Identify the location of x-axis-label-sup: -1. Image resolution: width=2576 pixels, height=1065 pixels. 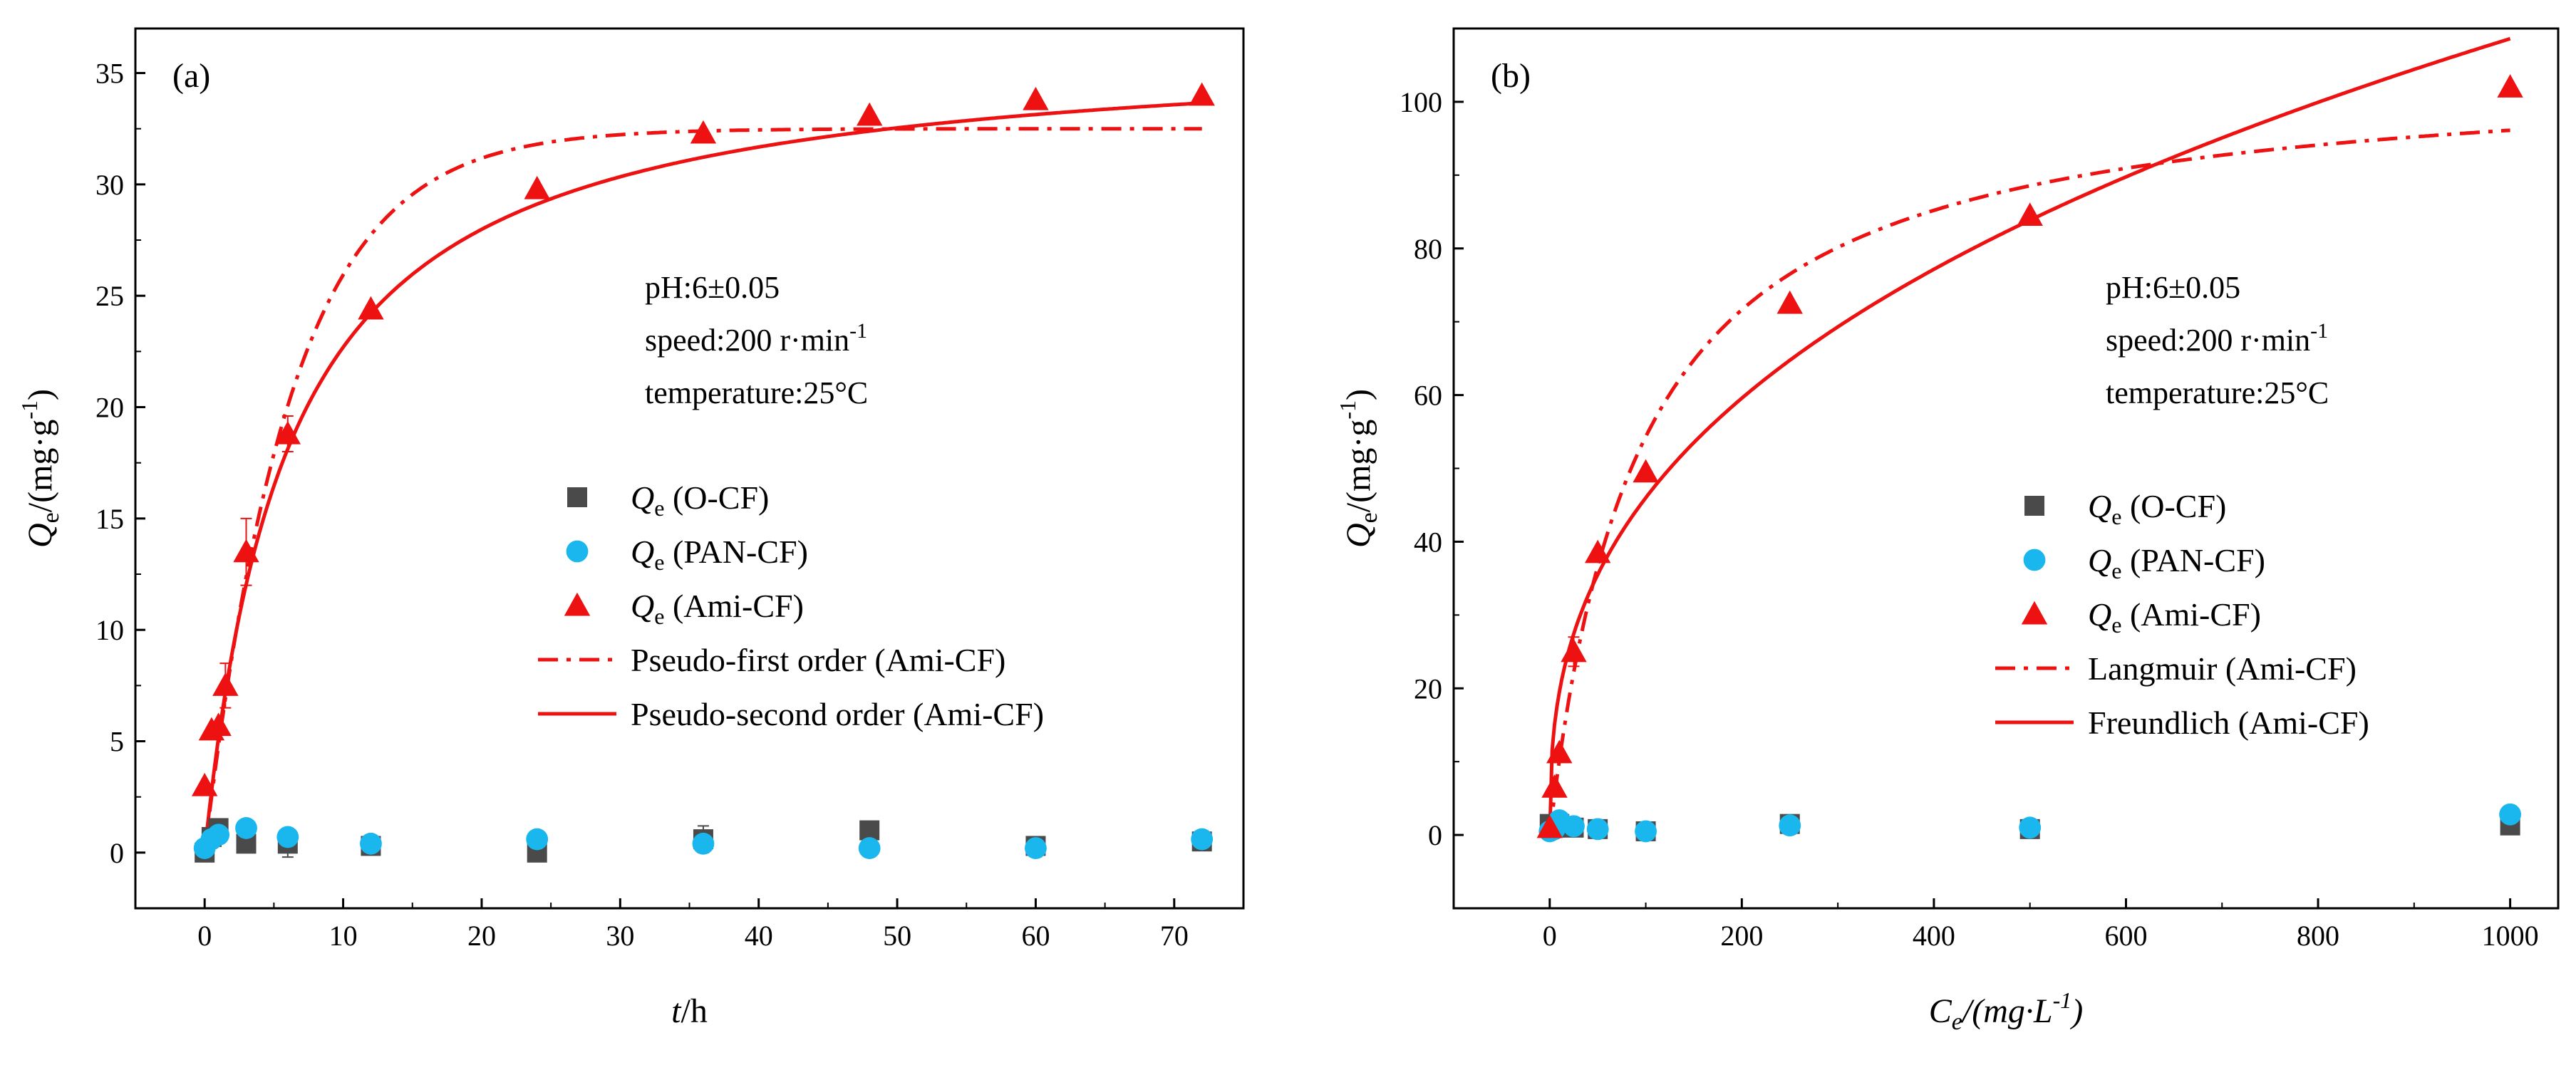
(2062, 1000).